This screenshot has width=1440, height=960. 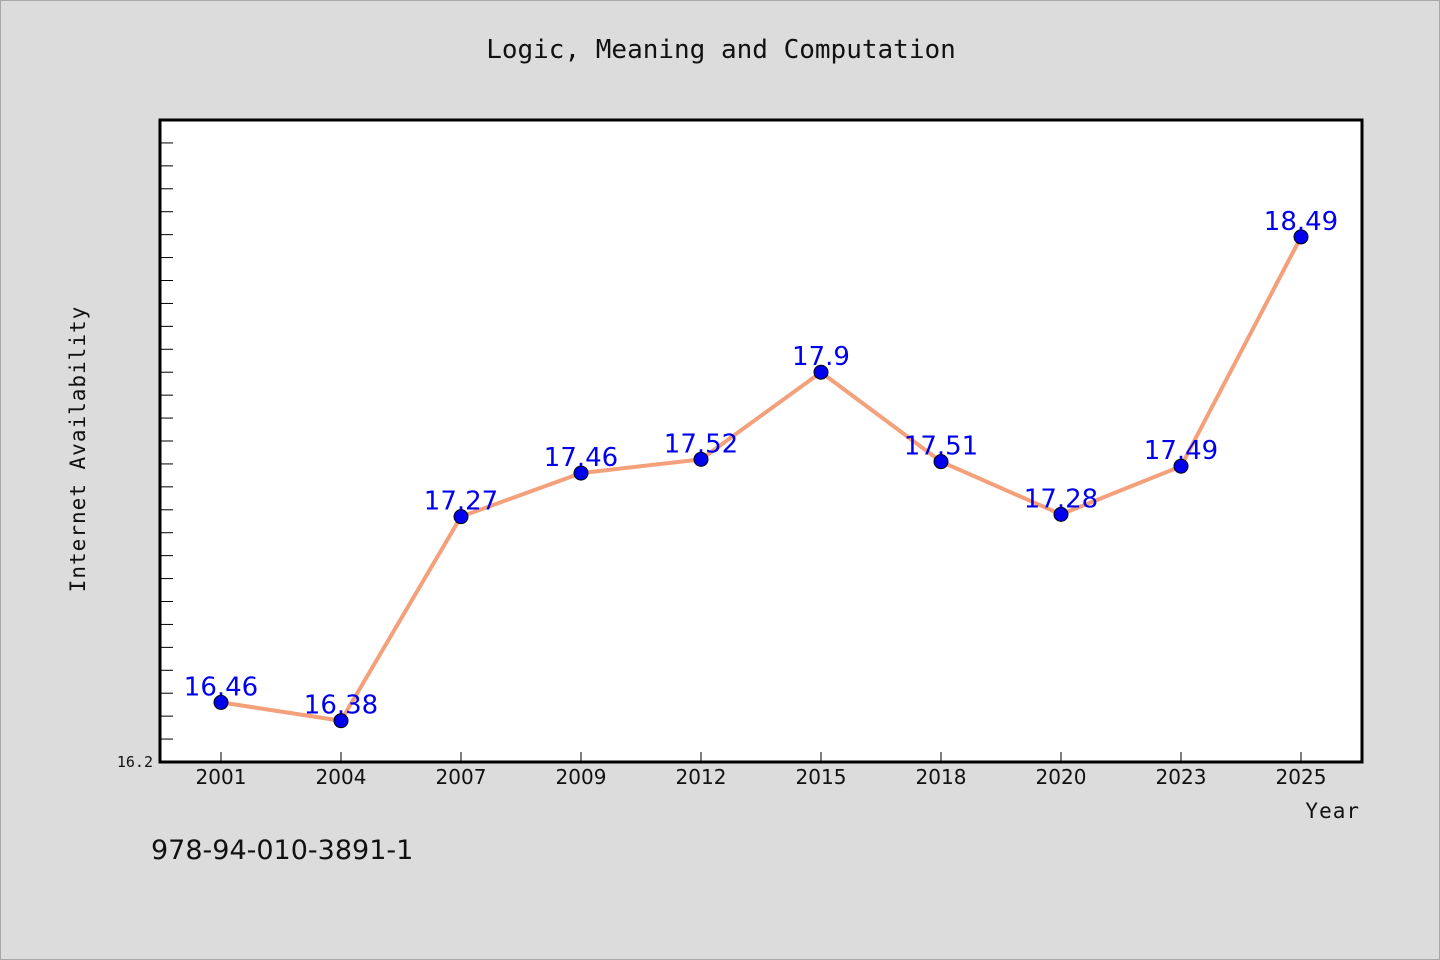 What do you see at coordinates (341, 706) in the screenshot?
I see `data-label: 16.38` at bounding box center [341, 706].